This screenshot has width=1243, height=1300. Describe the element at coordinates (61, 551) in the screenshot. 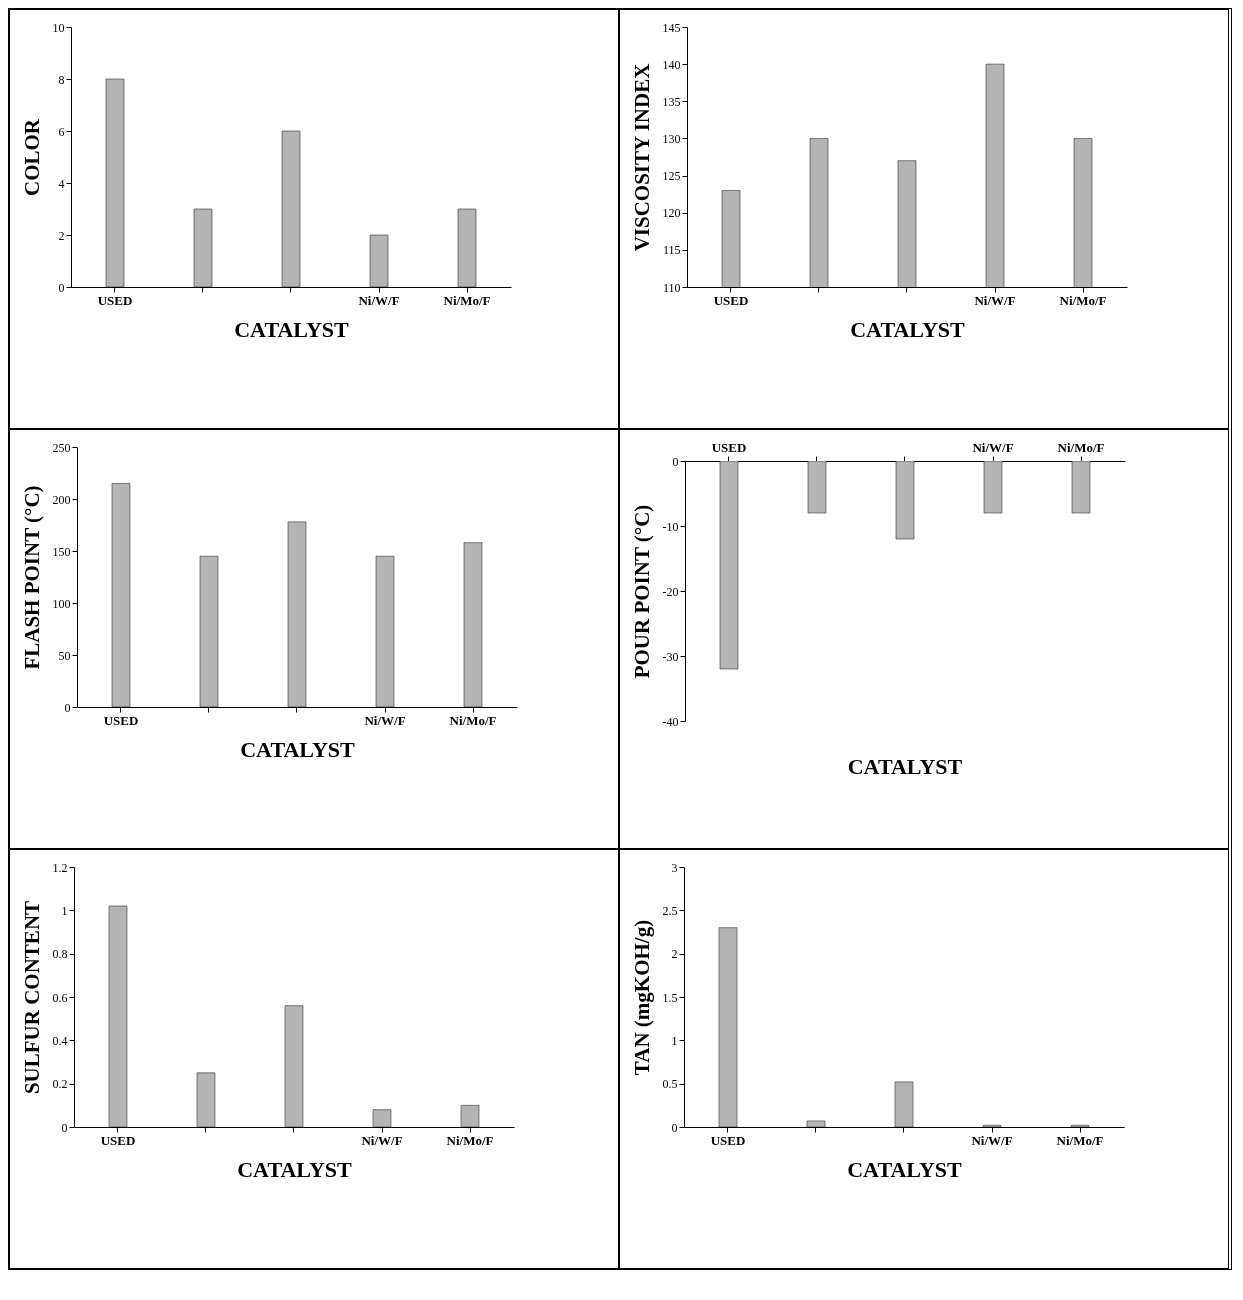

I see `y-tick-label: 150` at that location.